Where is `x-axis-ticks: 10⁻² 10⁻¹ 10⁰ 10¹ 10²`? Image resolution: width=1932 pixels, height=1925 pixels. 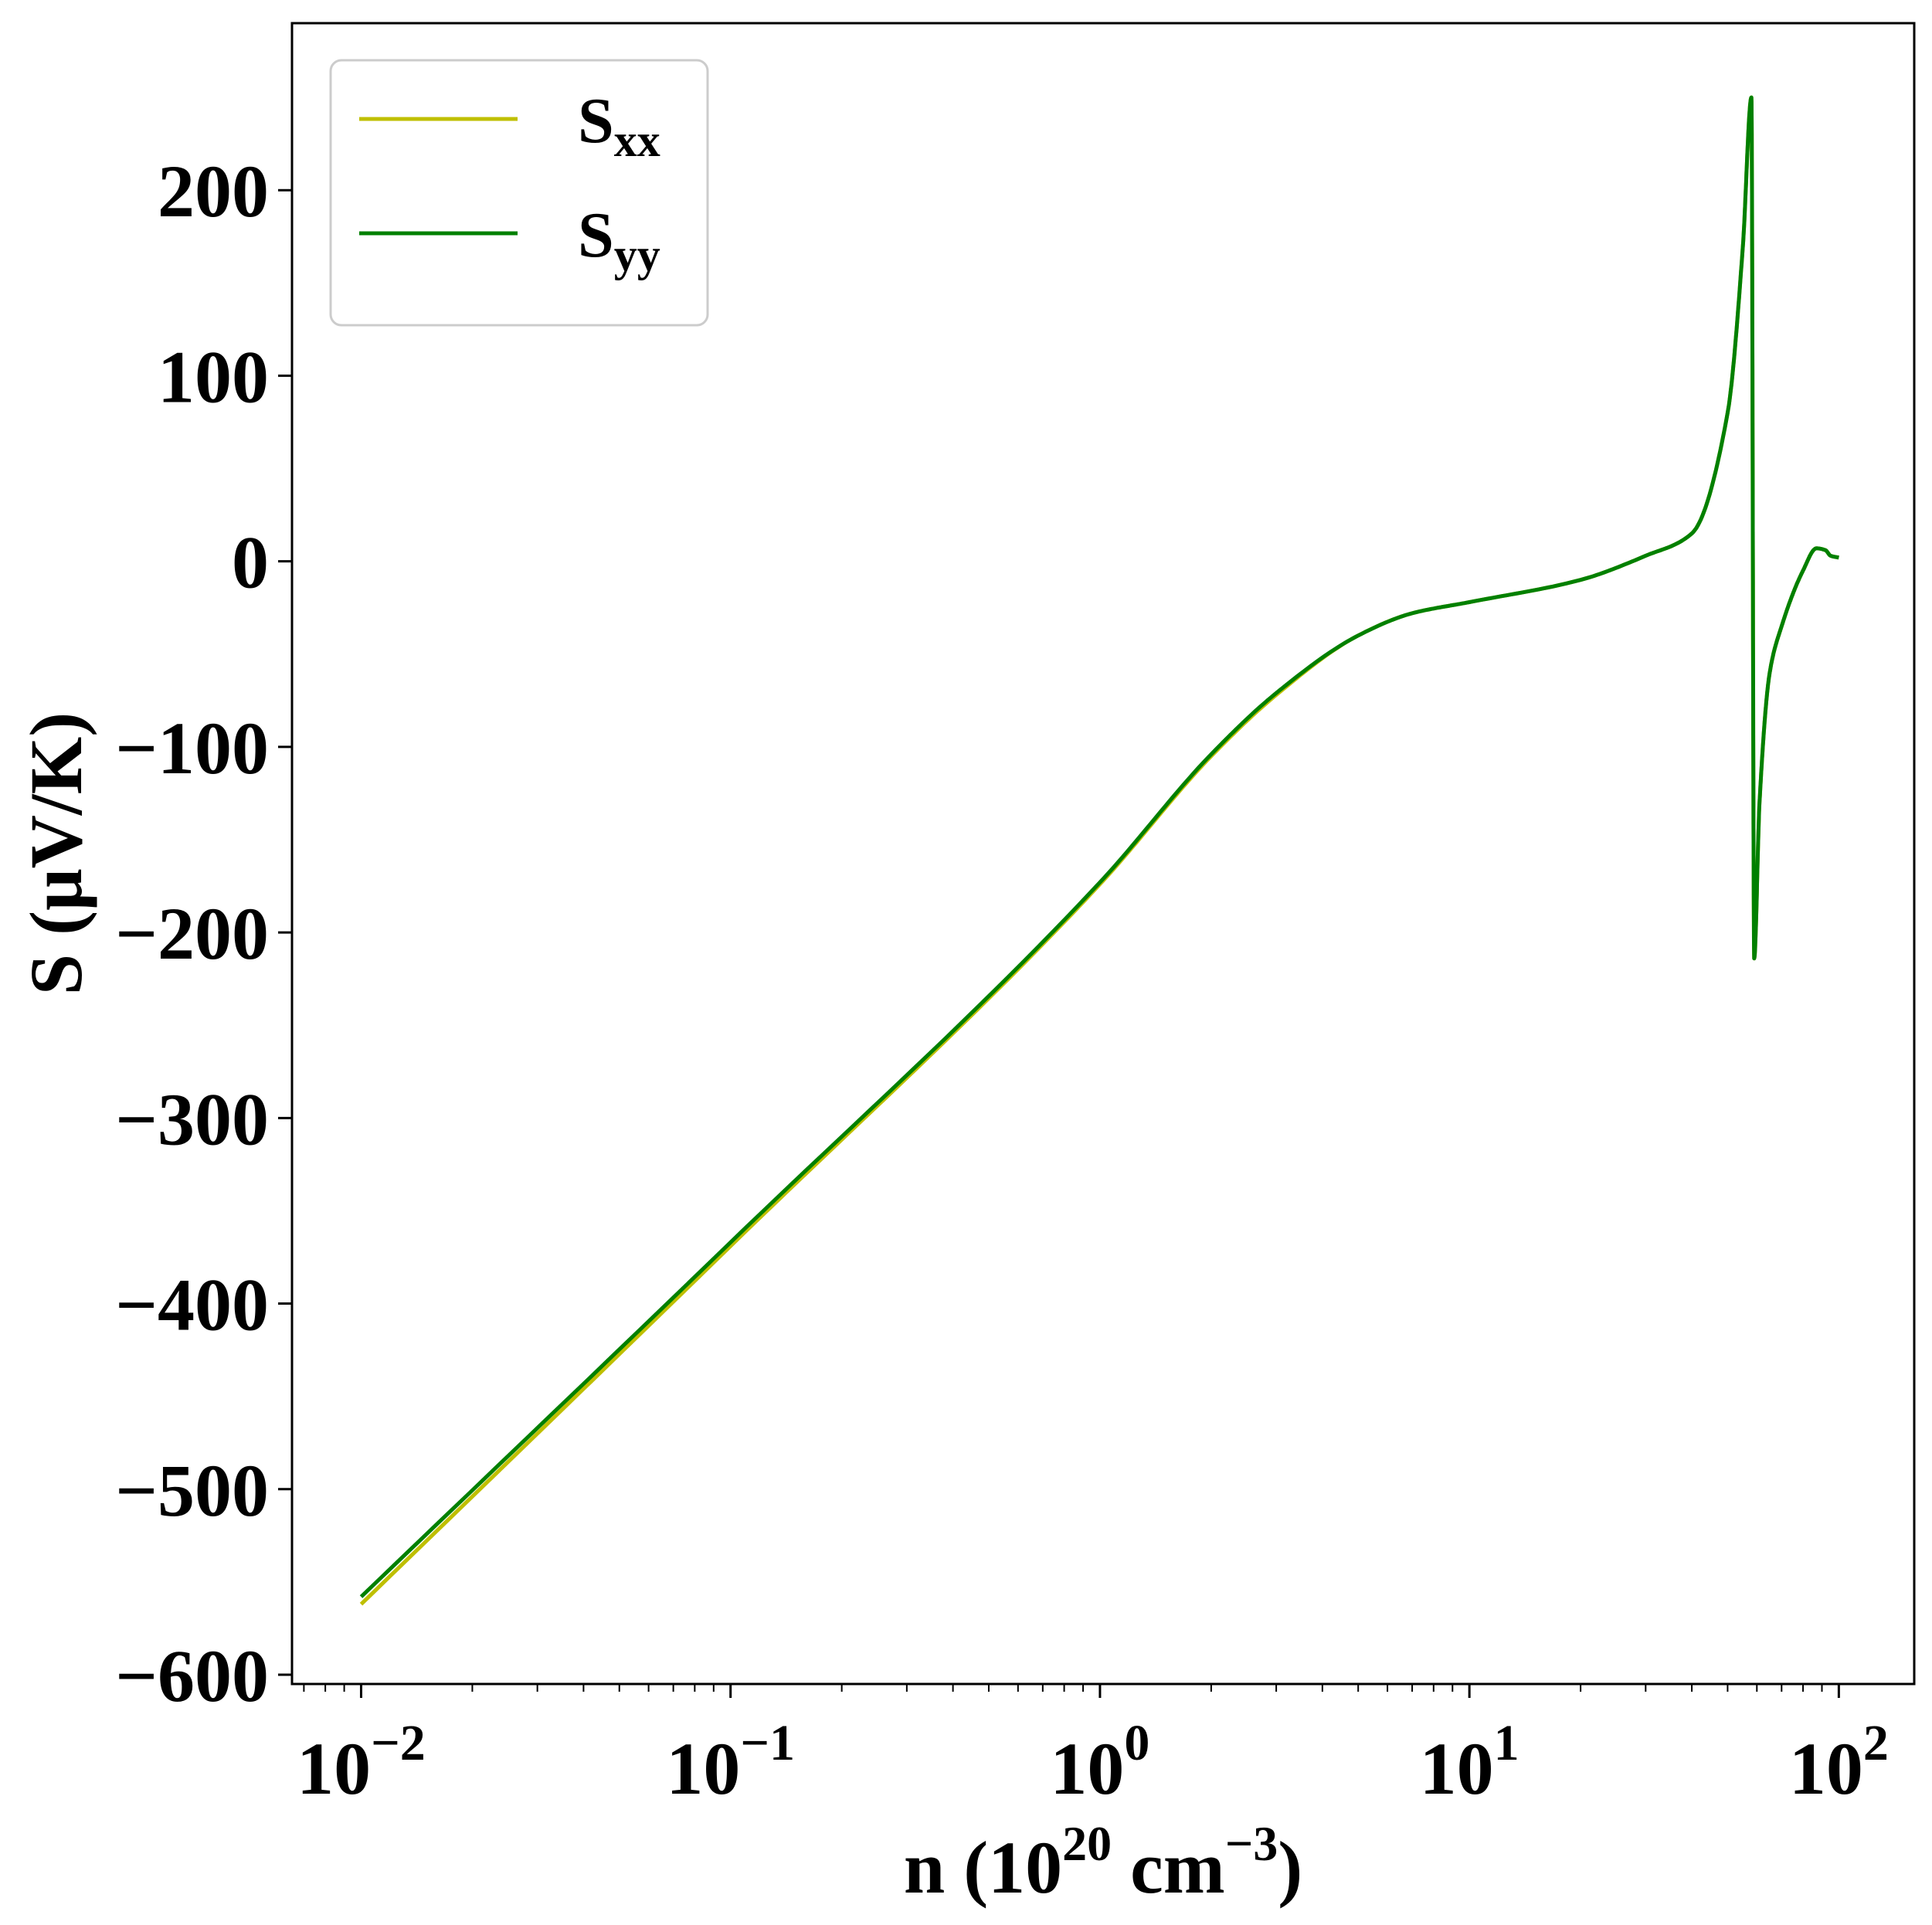 x-axis-ticks: 10⁻² 10⁻¹ 10⁰ 10¹ 10² is located at coordinates (1093, 1747).